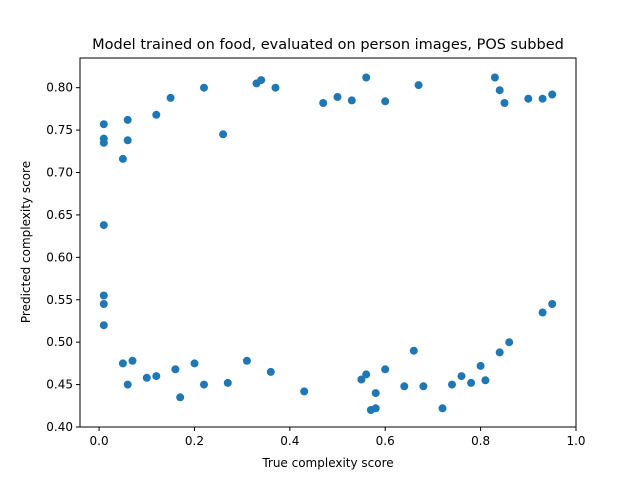 The height and width of the screenshot is (480, 640). Describe the element at coordinates (194, 441) in the screenshot. I see `x-tick-label: 0.2` at that location.